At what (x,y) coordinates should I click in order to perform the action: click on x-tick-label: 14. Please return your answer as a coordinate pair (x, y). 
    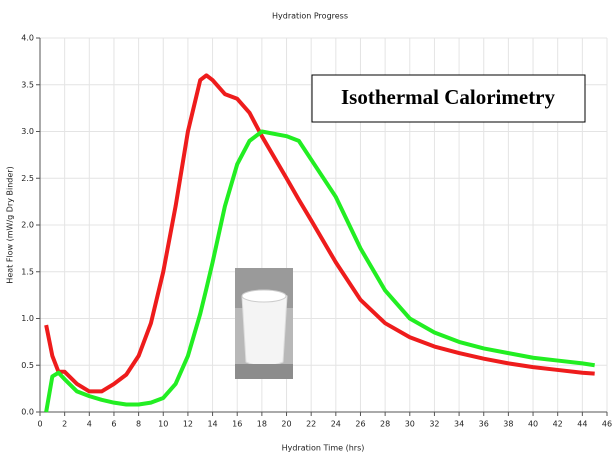
    Looking at the image, I should click on (212, 424).